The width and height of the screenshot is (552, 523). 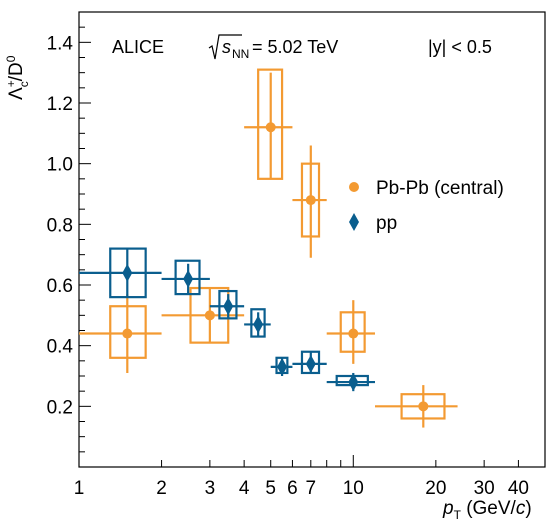 I want to click on energy-sqrt-symbol: s, so click(x=226, y=47).